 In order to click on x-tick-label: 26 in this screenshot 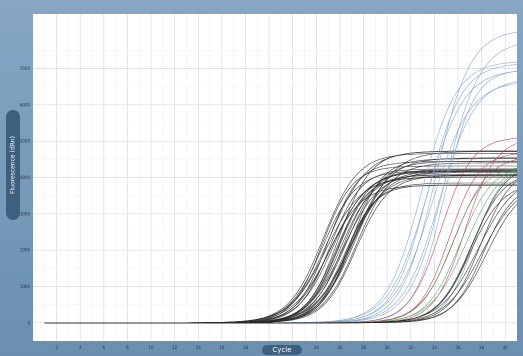, I will do `click(340, 347)`.